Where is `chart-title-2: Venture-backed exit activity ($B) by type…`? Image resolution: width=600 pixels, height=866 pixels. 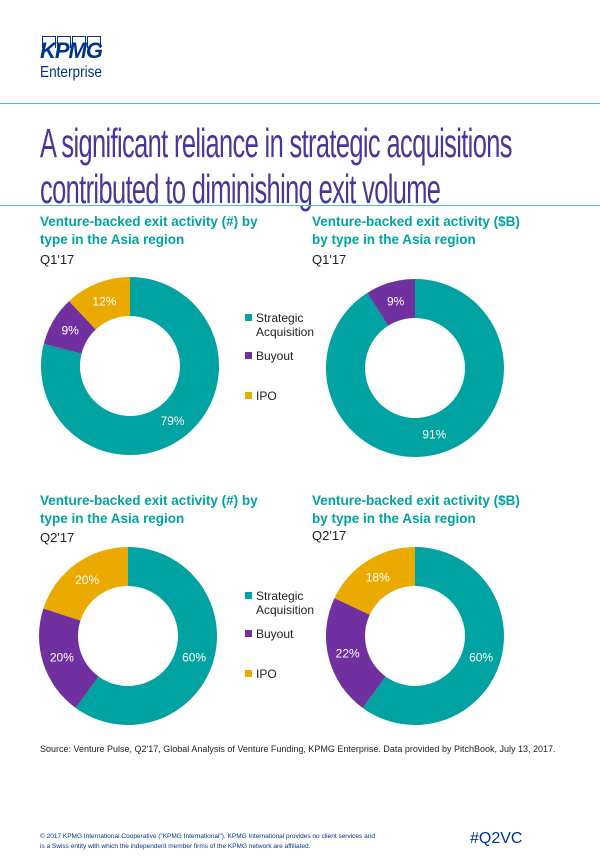 chart-title-2: Venture-backed exit activity ($B) by type… is located at coordinates (416, 230).